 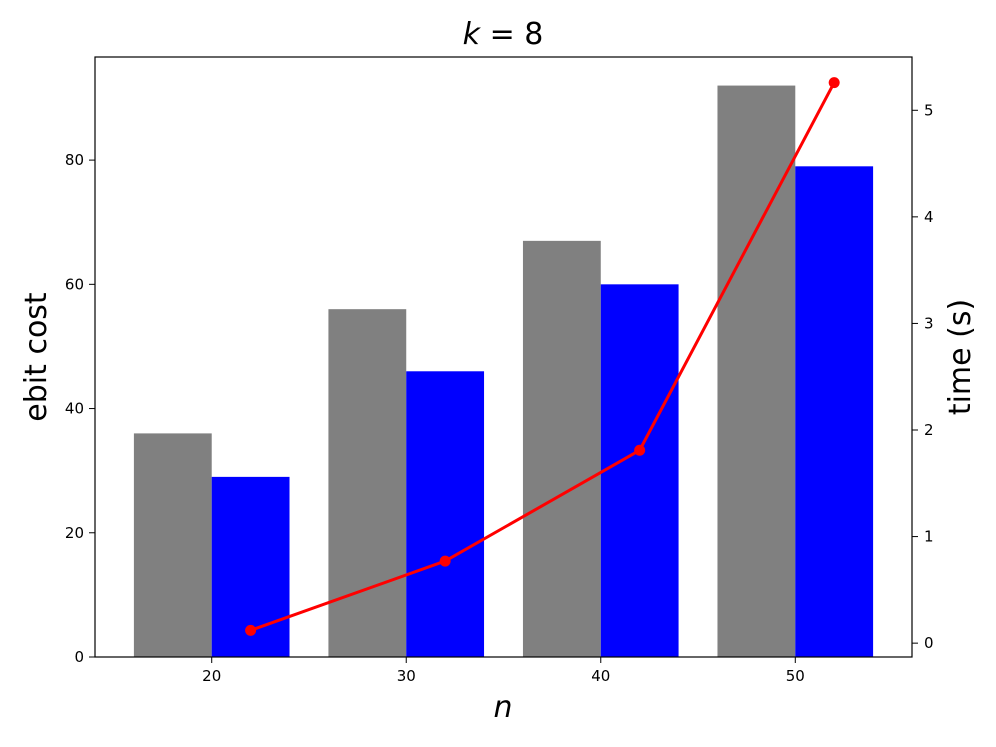 What do you see at coordinates (472, 34) in the screenshot?
I see `chart-title-symbol: k` at bounding box center [472, 34].